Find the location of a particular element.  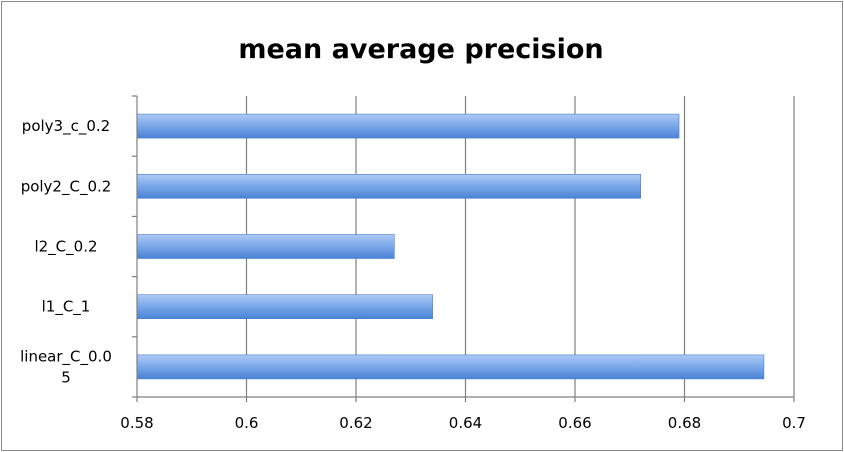

category-label: poly2_C_0.2 is located at coordinates (66, 186).